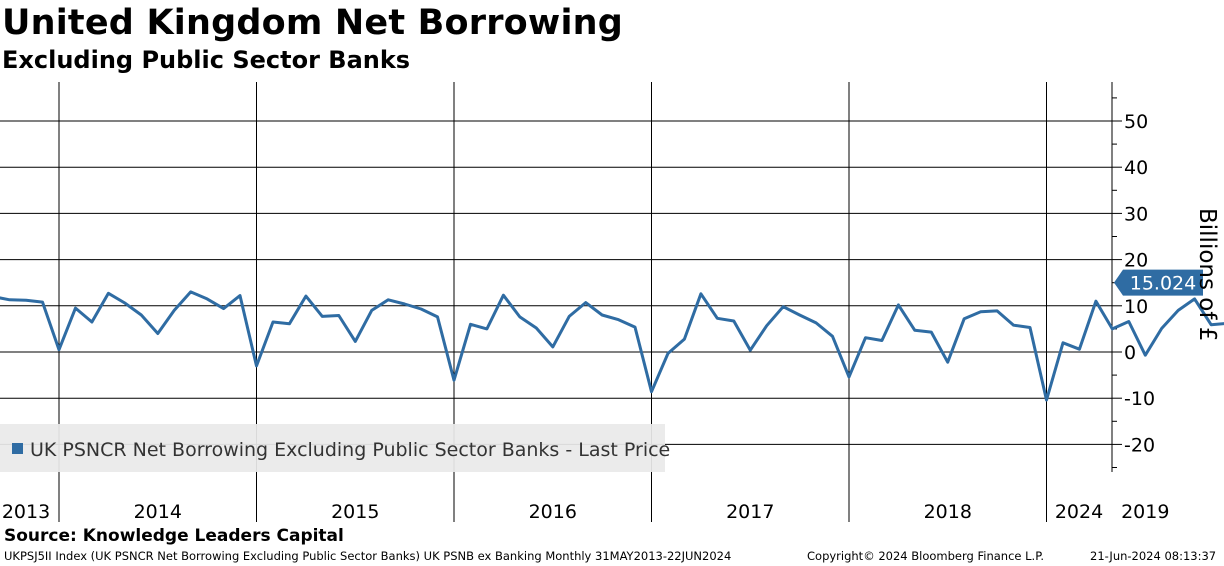  What do you see at coordinates (948, 512) in the screenshot?
I see `x-tick-label: 2018` at bounding box center [948, 512].